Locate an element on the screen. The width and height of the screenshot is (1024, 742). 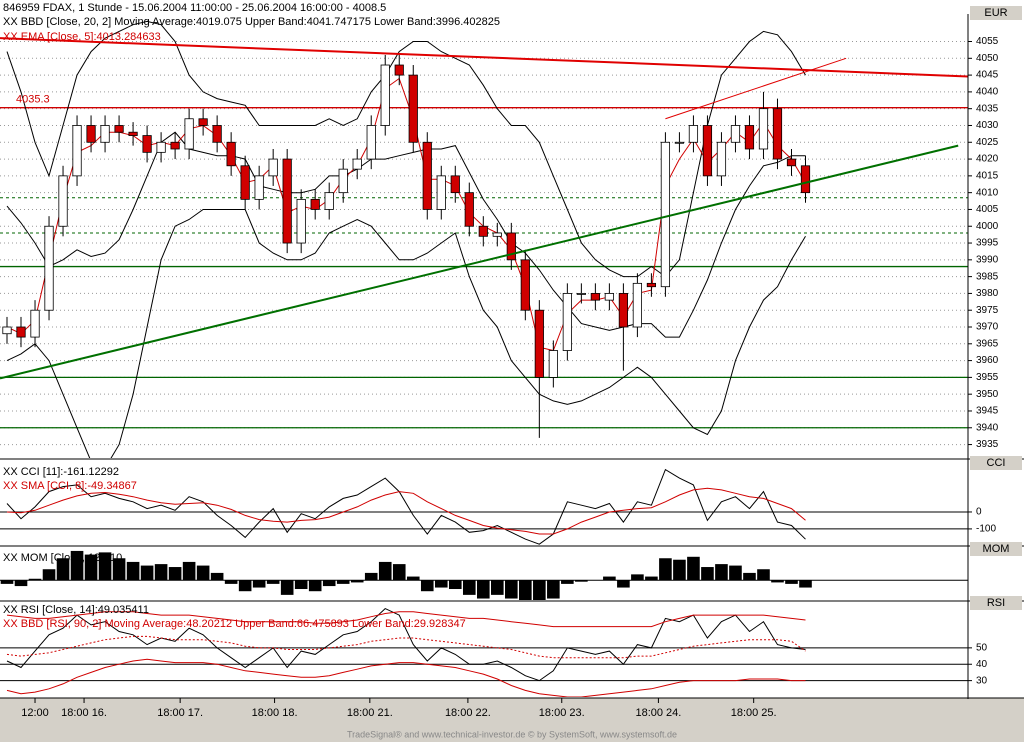
y-tick-label: 0 is located at coordinates (979, 512).